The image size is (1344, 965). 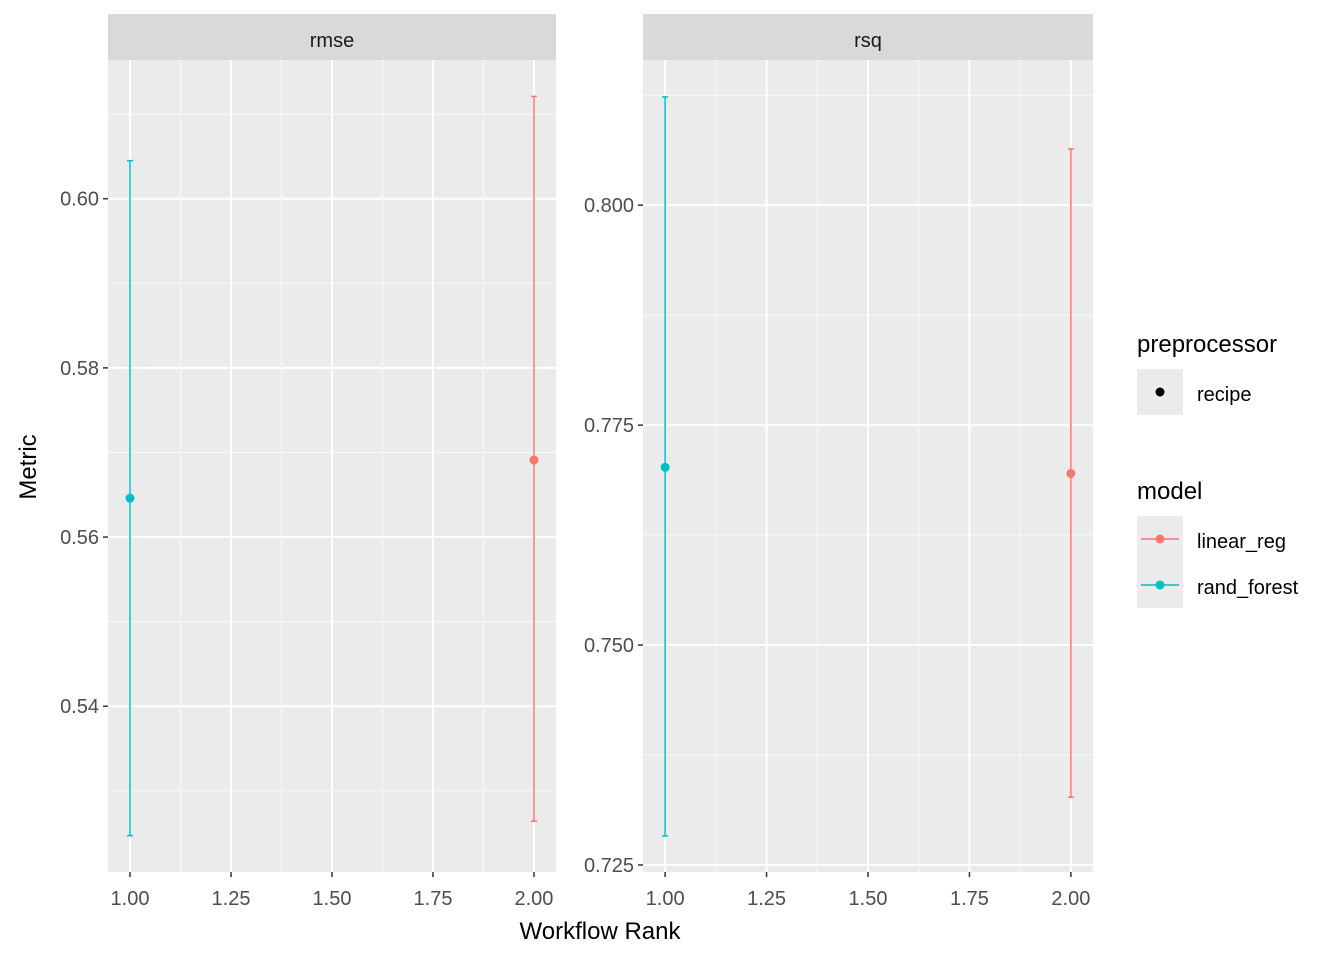 What do you see at coordinates (28, 466) in the screenshot?
I see `y-axis-title: Metric` at bounding box center [28, 466].